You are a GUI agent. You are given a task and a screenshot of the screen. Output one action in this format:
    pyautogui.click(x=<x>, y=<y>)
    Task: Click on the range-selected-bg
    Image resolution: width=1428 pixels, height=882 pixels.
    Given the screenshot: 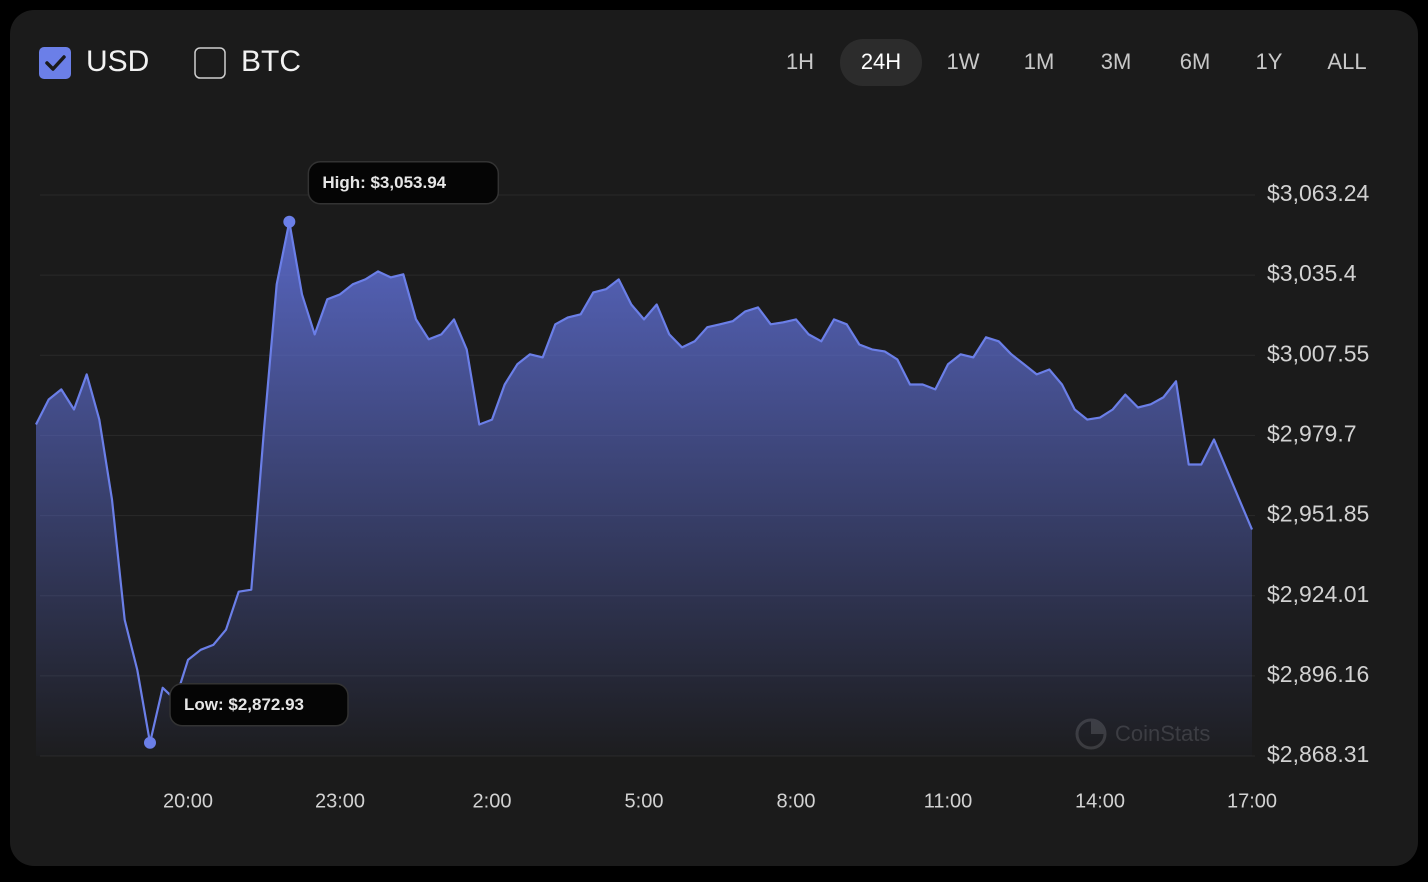 What is the action you would take?
    pyautogui.click(x=881, y=62)
    